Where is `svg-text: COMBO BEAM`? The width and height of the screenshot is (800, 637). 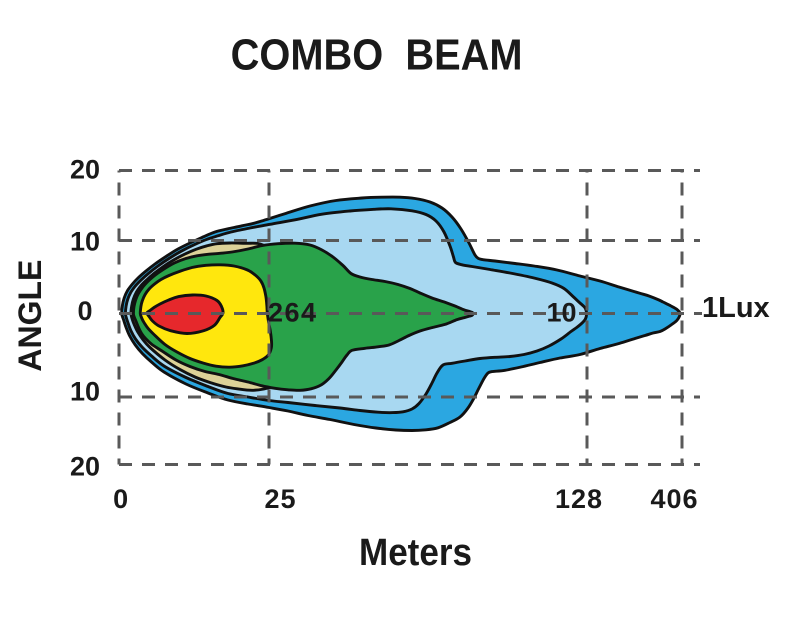 svg-text: COMBO BEAM is located at coordinates (377, 54).